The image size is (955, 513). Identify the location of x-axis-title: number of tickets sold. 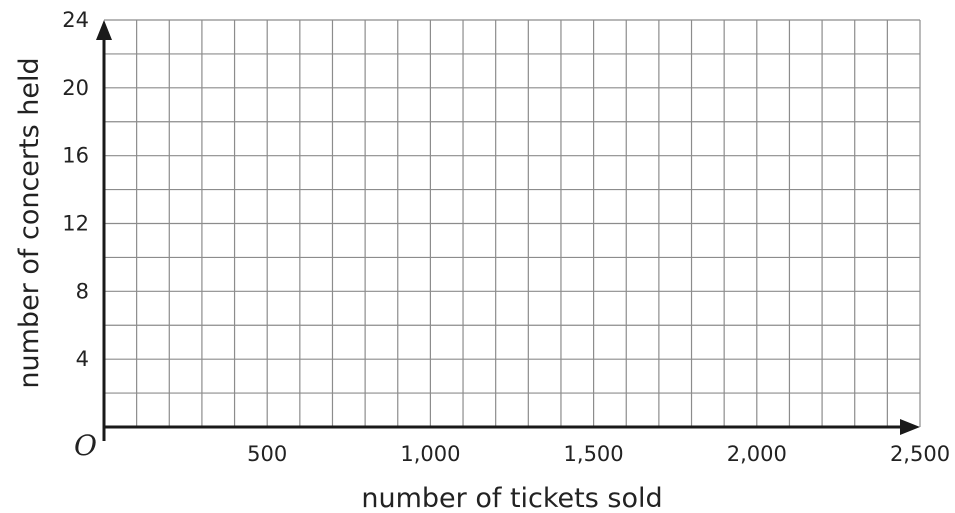
(511, 498).